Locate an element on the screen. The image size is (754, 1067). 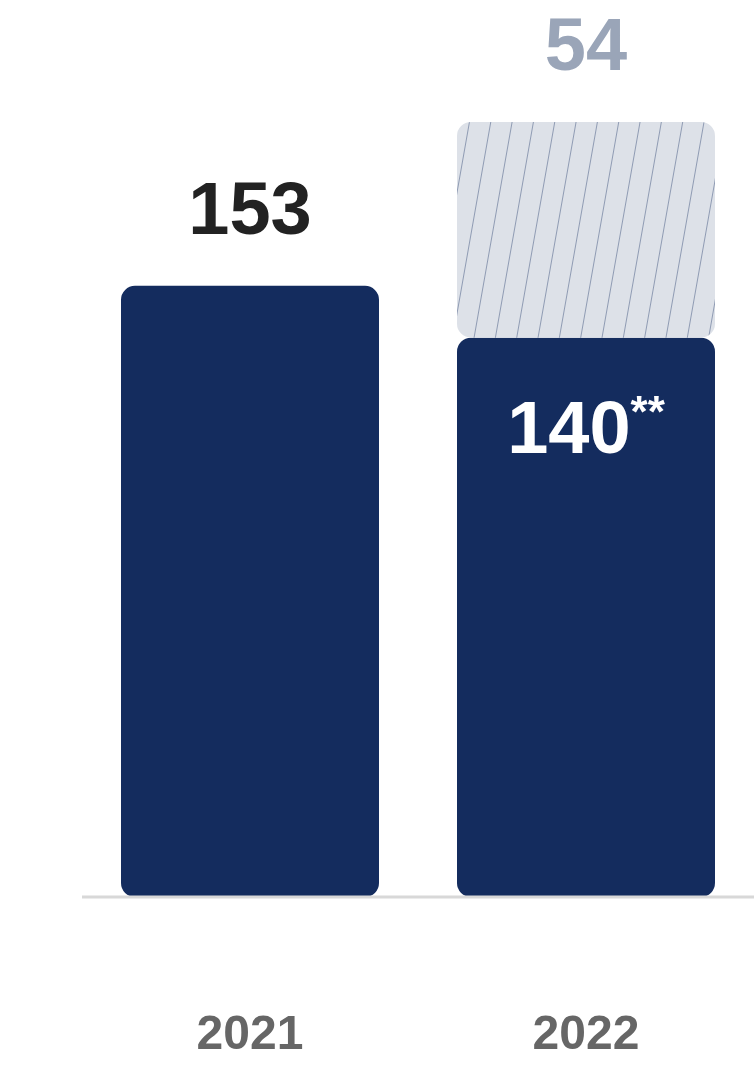
x-tick-label: 2021 is located at coordinates (250, 1033).